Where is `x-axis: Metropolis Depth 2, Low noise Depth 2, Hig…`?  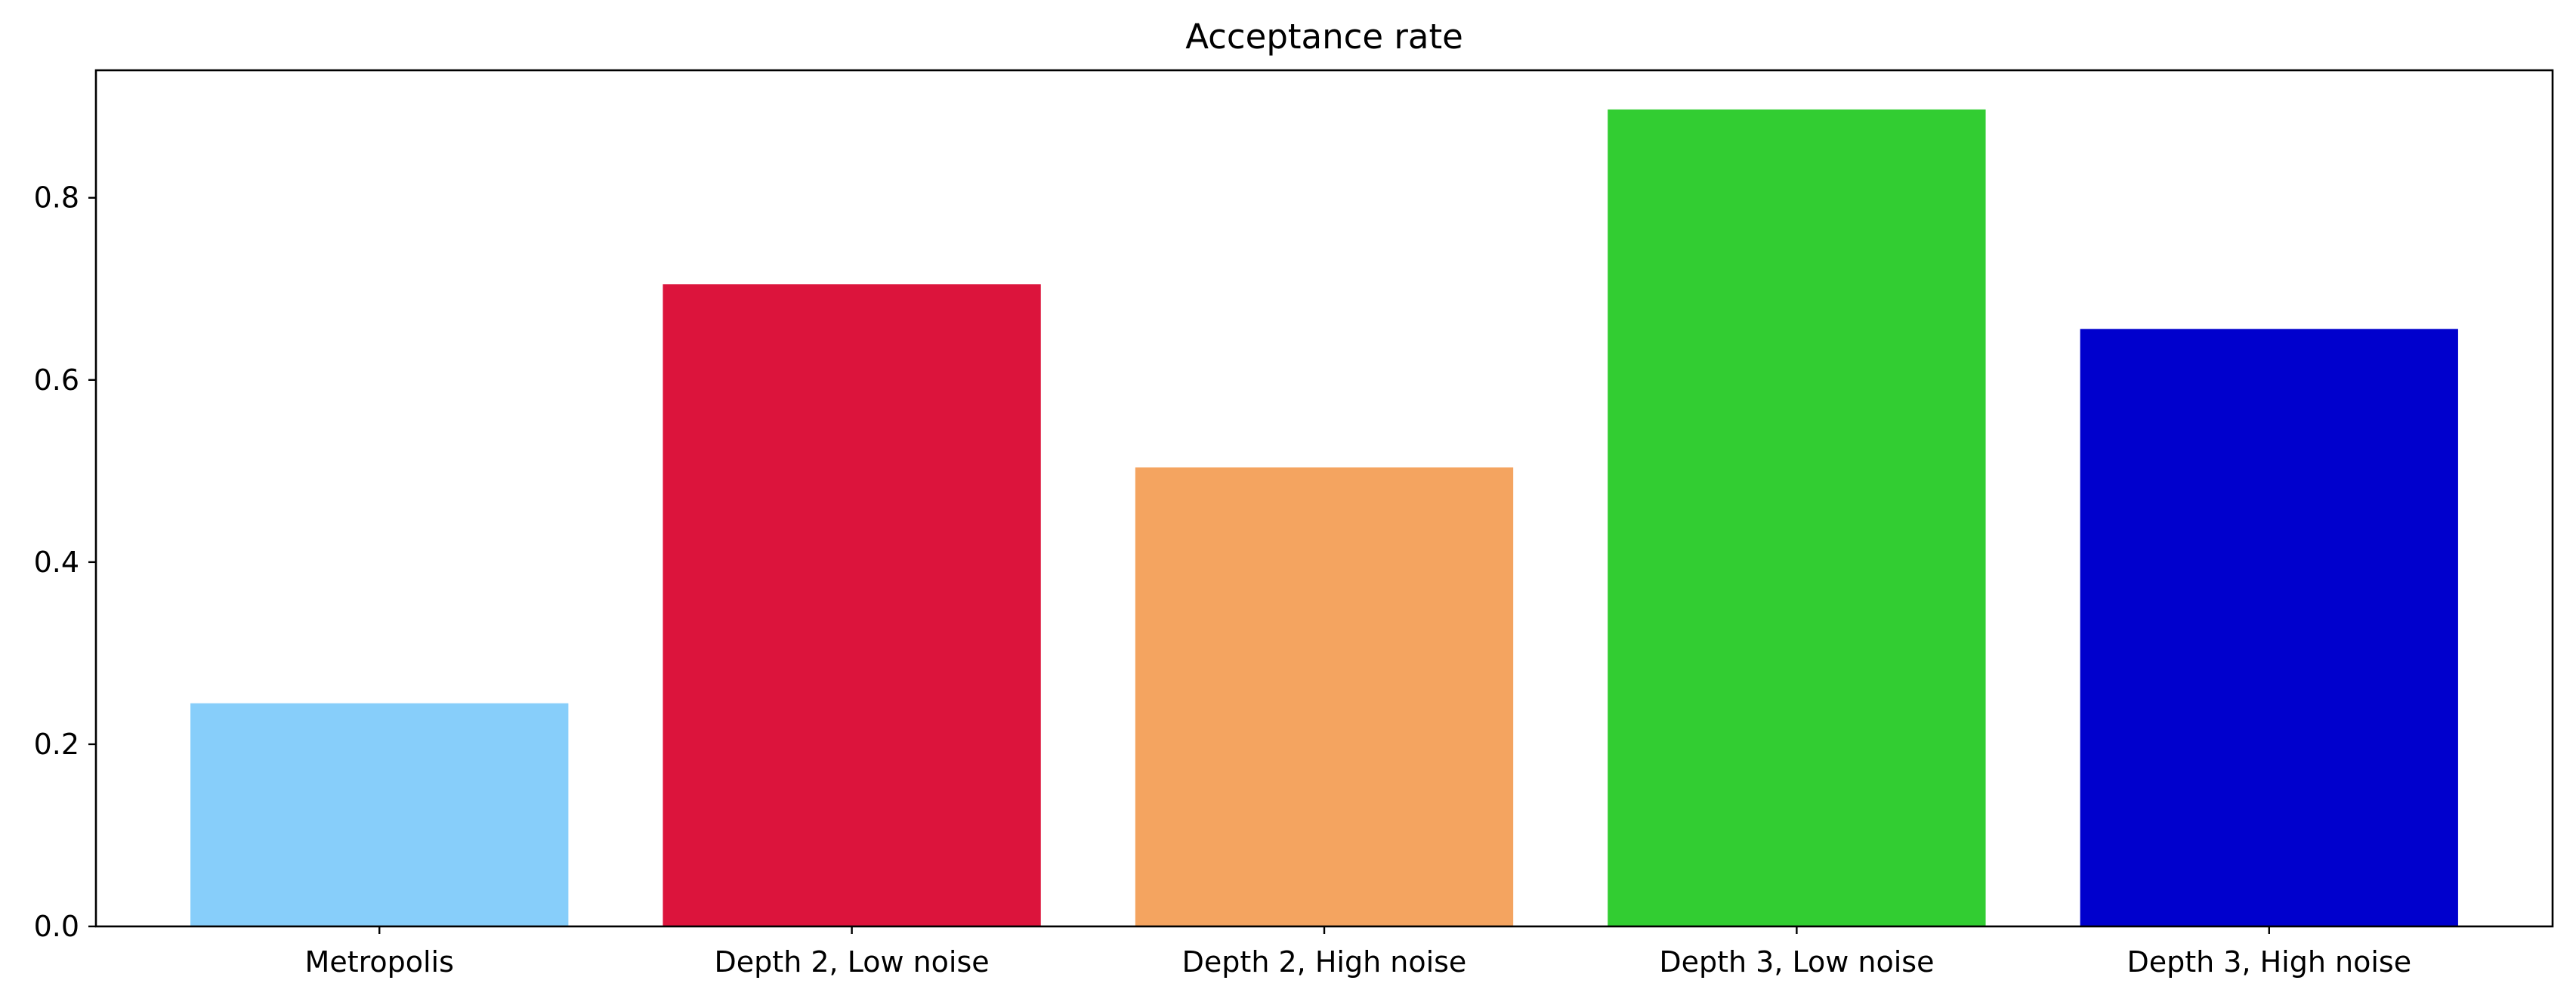
x-axis: Metropolis Depth 2, Low noise Depth 2, Hig… is located at coordinates (1358, 952).